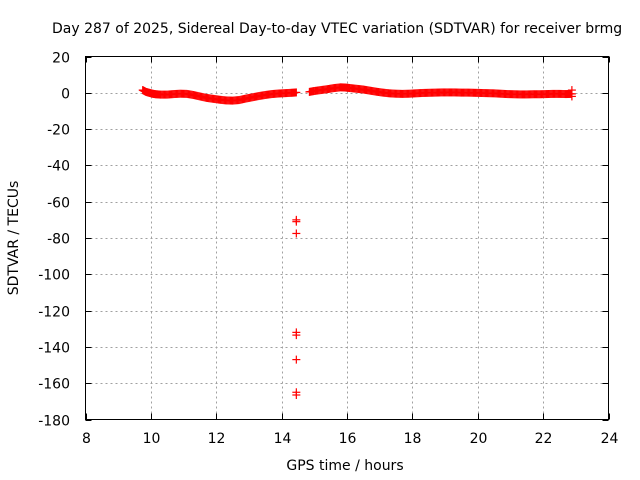 This screenshot has width=640, height=480. Describe the element at coordinates (54, 313) in the screenshot. I see `y-tick-label: -120` at that location.